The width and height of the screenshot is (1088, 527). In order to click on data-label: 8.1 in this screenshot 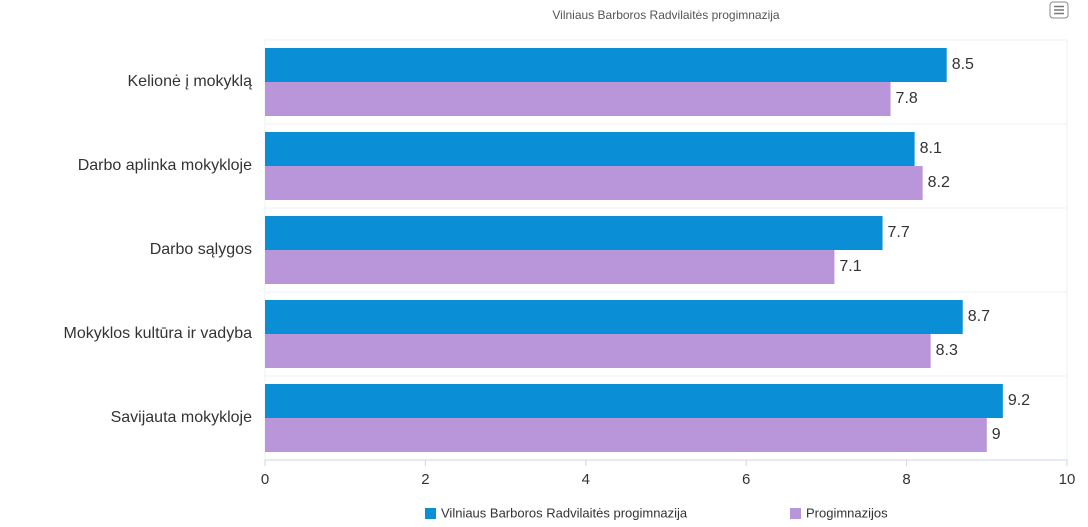, I will do `click(931, 148)`.